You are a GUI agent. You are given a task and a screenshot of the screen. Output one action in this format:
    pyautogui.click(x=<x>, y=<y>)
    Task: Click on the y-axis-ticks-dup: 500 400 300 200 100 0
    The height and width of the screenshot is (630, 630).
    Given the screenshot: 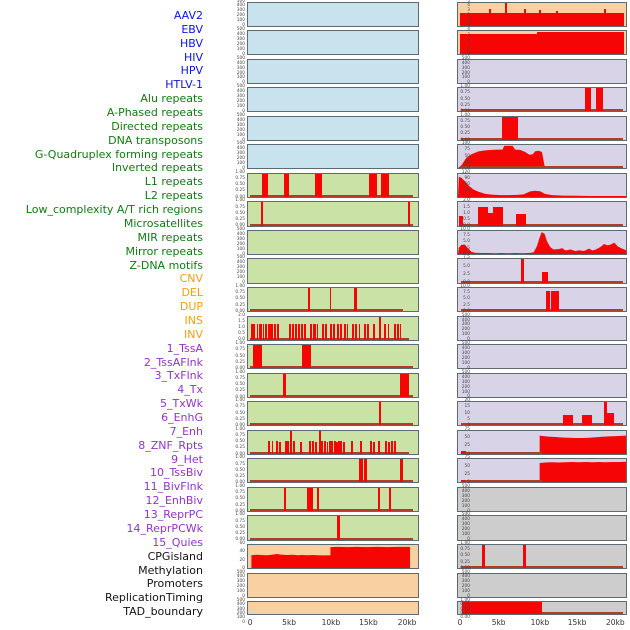 What is the action you would take?
    pyautogui.click(x=223, y=611)
    